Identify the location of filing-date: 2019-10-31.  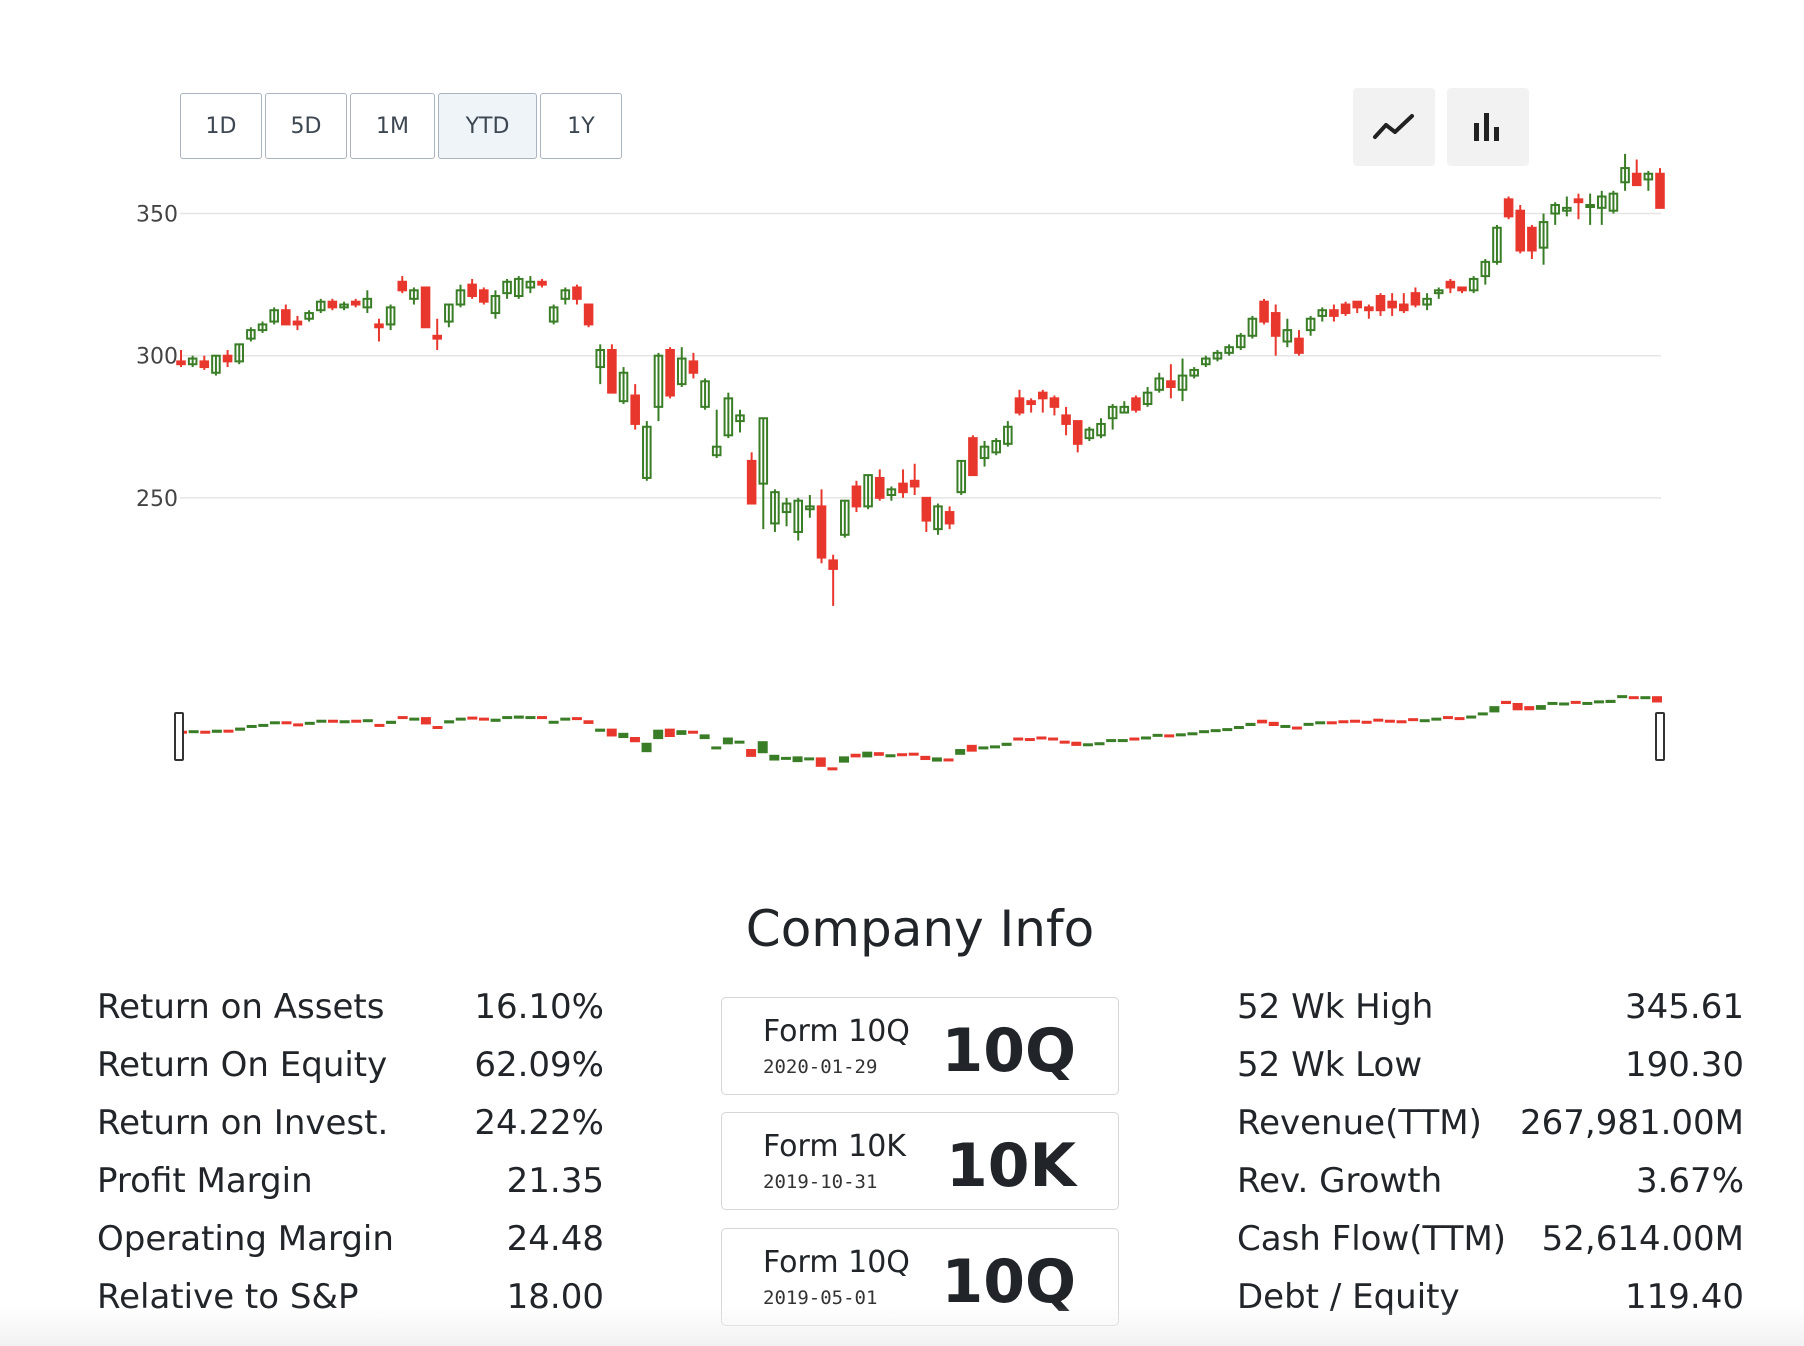
(820, 1182).